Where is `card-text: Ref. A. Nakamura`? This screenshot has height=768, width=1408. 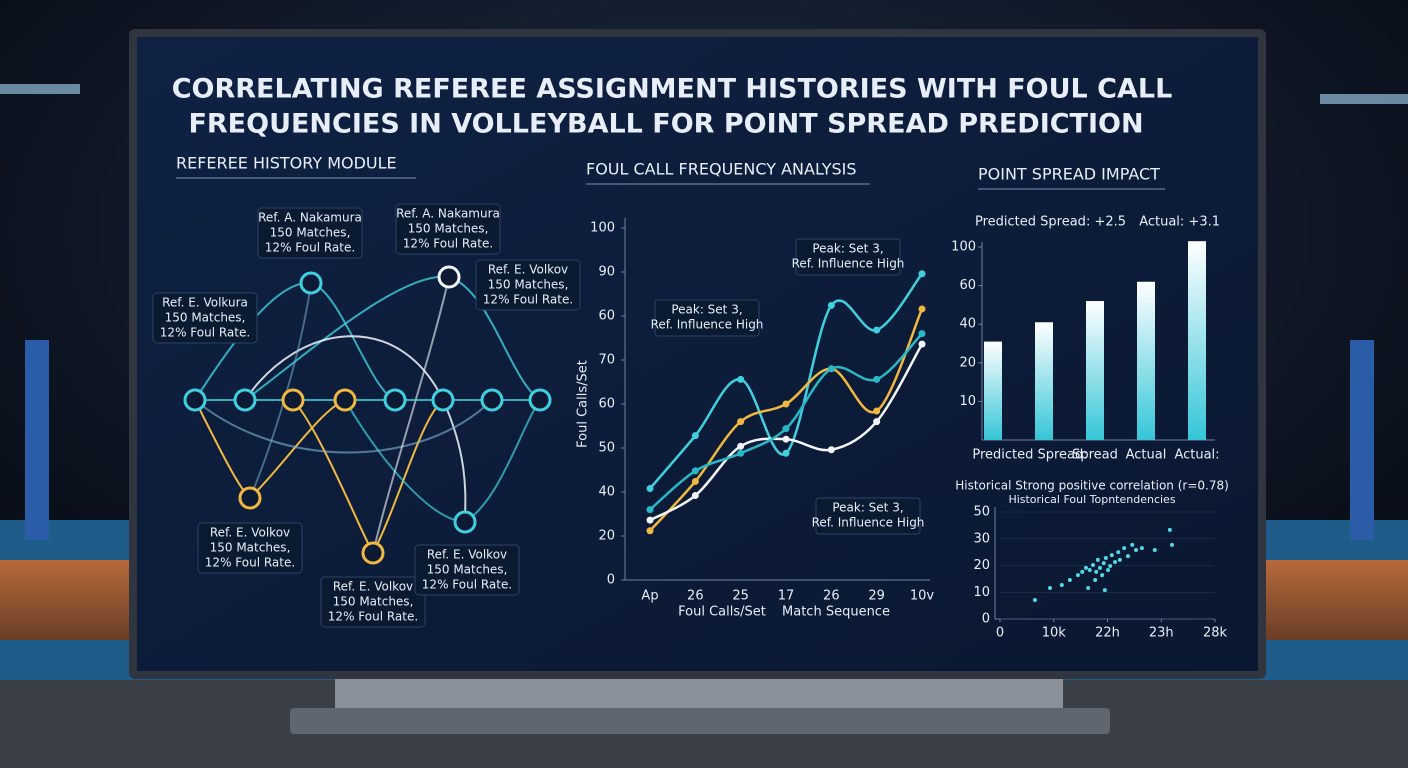 card-text: Ref. A. Nakamura is located at coordinates (310, 218).